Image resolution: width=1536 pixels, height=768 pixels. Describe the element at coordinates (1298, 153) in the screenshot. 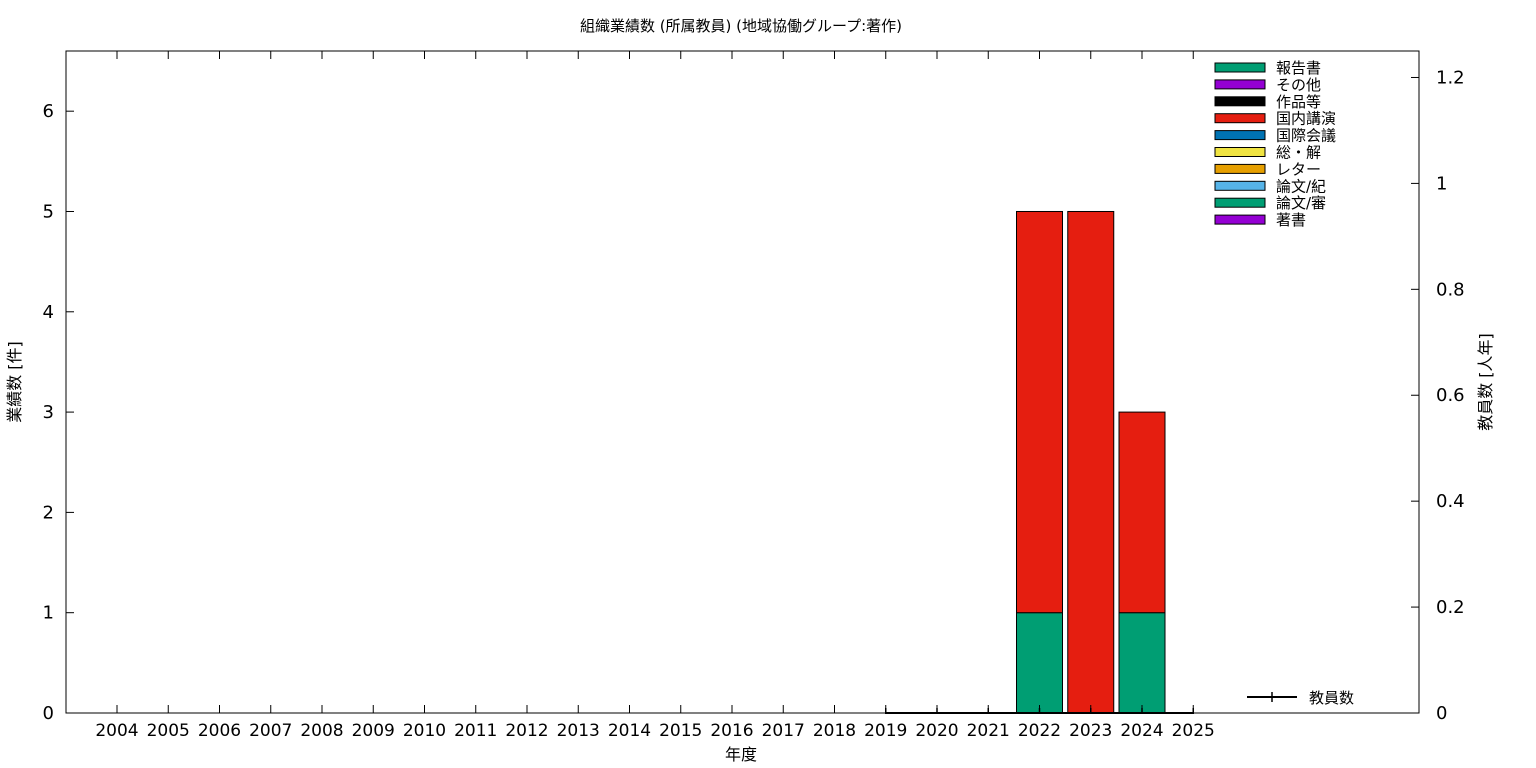

I see `legend-label: 総・解` at that location.